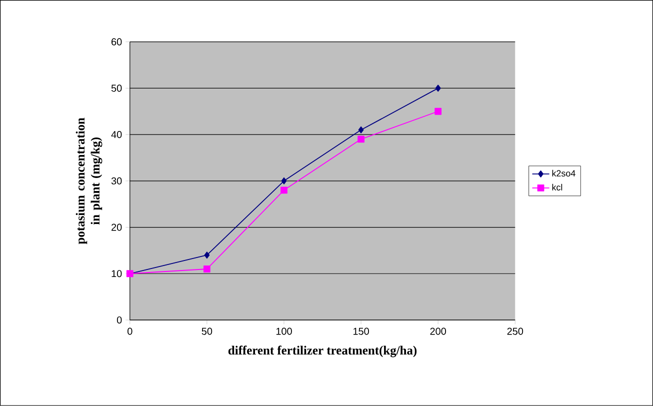 The height and width of the screenshot is (406, 653). What do you see at coordinates (564, 173) in the screenshot?
I see `legend-label: k2so4` at bounding box center [564, 173].